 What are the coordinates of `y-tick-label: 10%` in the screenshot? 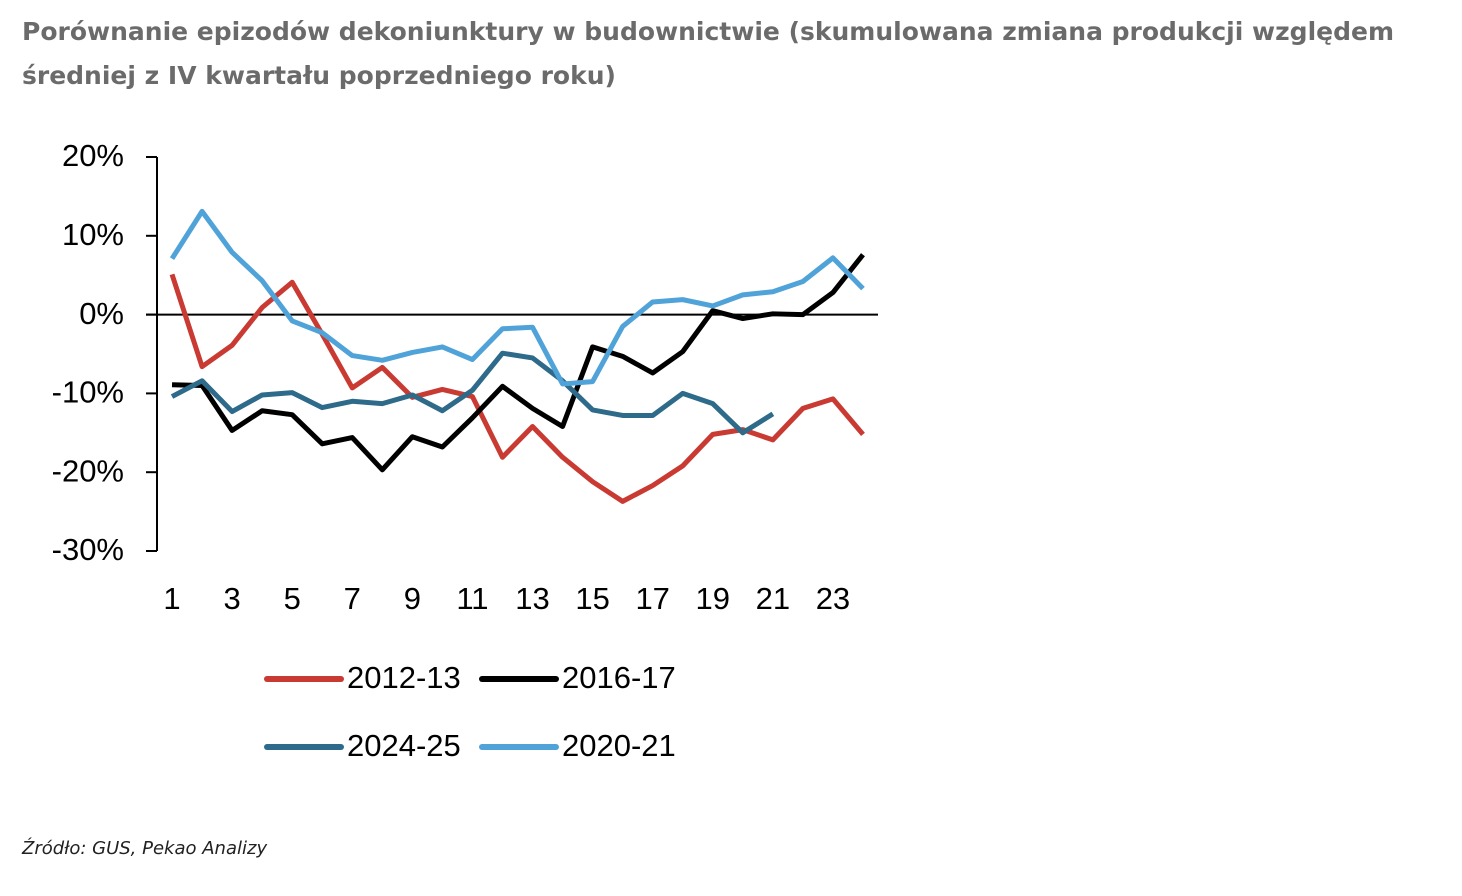 It's located at (93, 234).